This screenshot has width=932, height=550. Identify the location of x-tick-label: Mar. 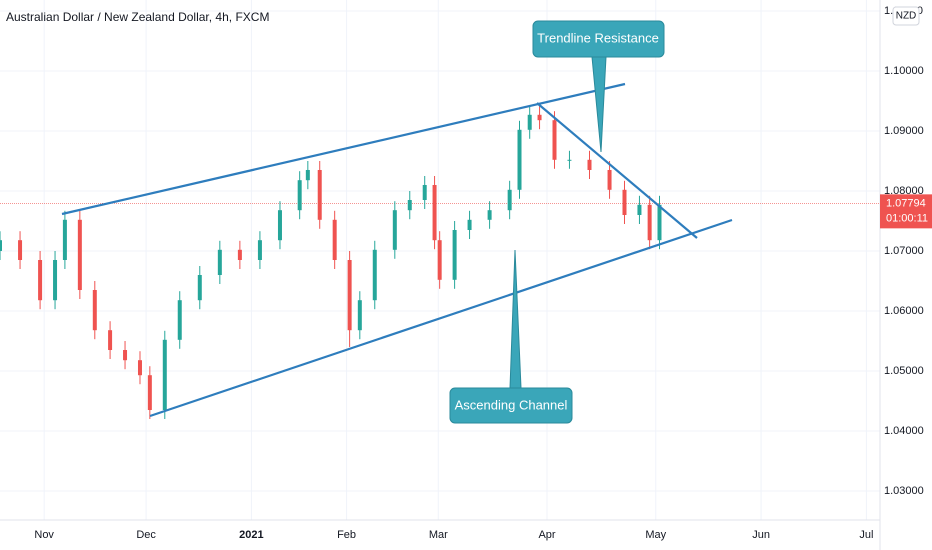
(438, 535).